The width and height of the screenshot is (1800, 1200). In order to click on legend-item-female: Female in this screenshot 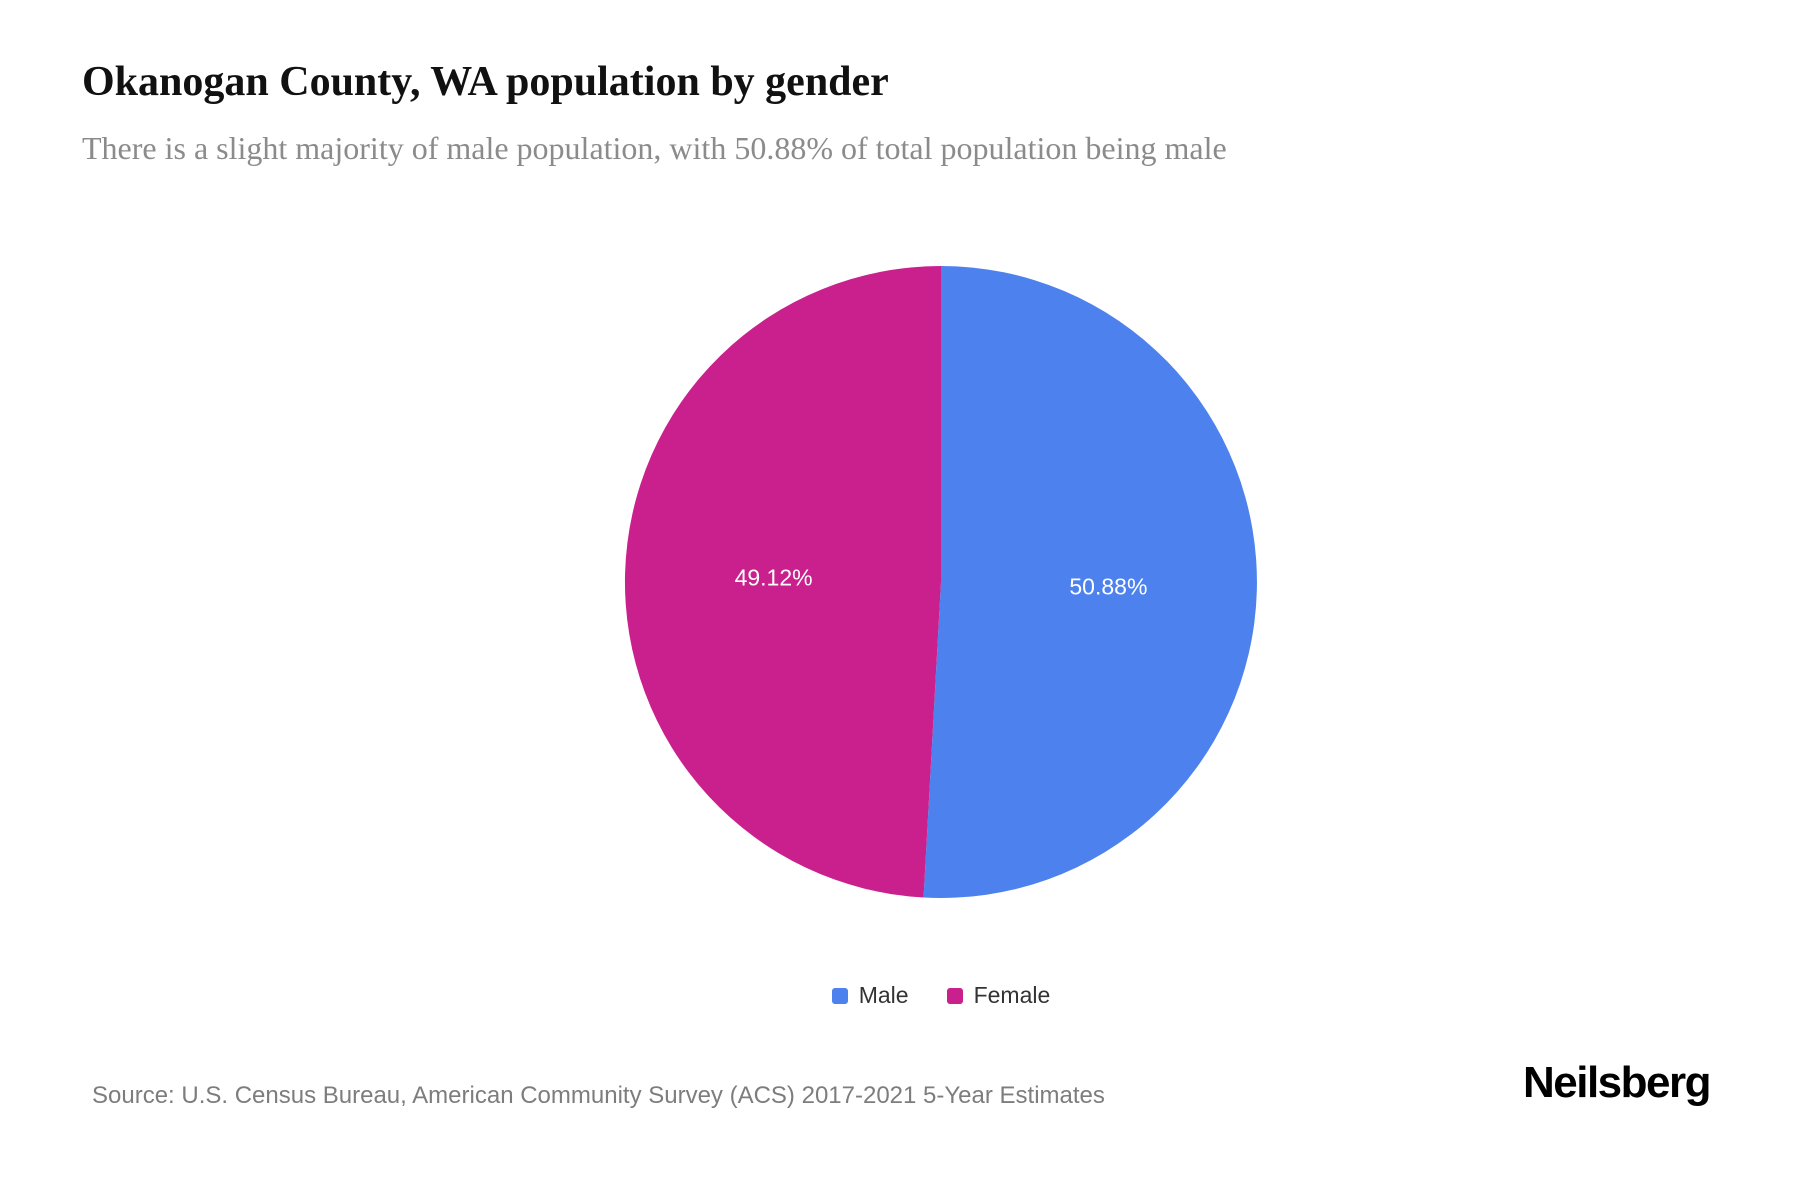, I will do `click(998, 995)`.